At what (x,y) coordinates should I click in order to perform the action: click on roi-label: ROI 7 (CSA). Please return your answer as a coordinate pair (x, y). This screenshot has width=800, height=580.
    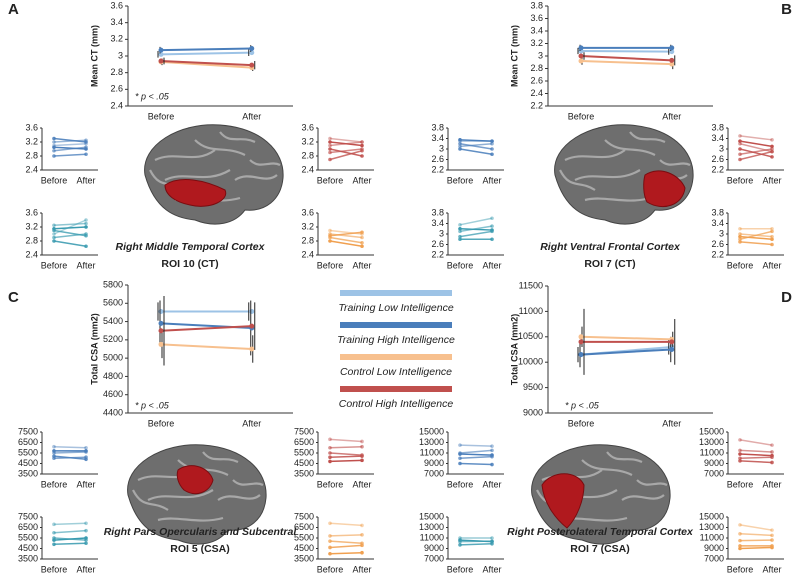
    Looking at the image, I should click on (600, 549).